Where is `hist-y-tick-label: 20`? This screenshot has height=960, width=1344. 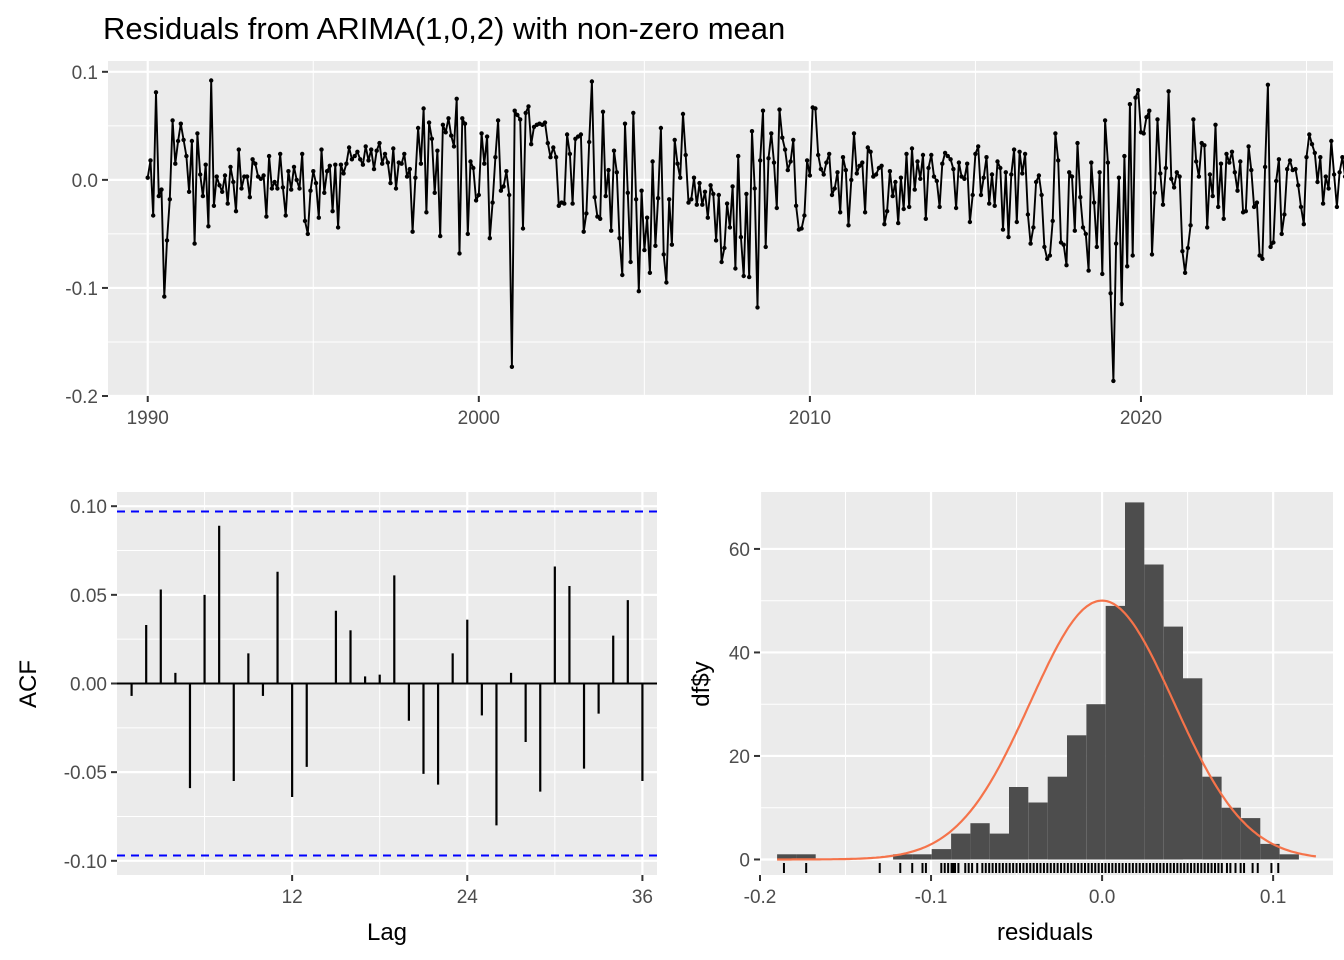
hist-y-tick-label: 20 is located at coordinates (739, 757).